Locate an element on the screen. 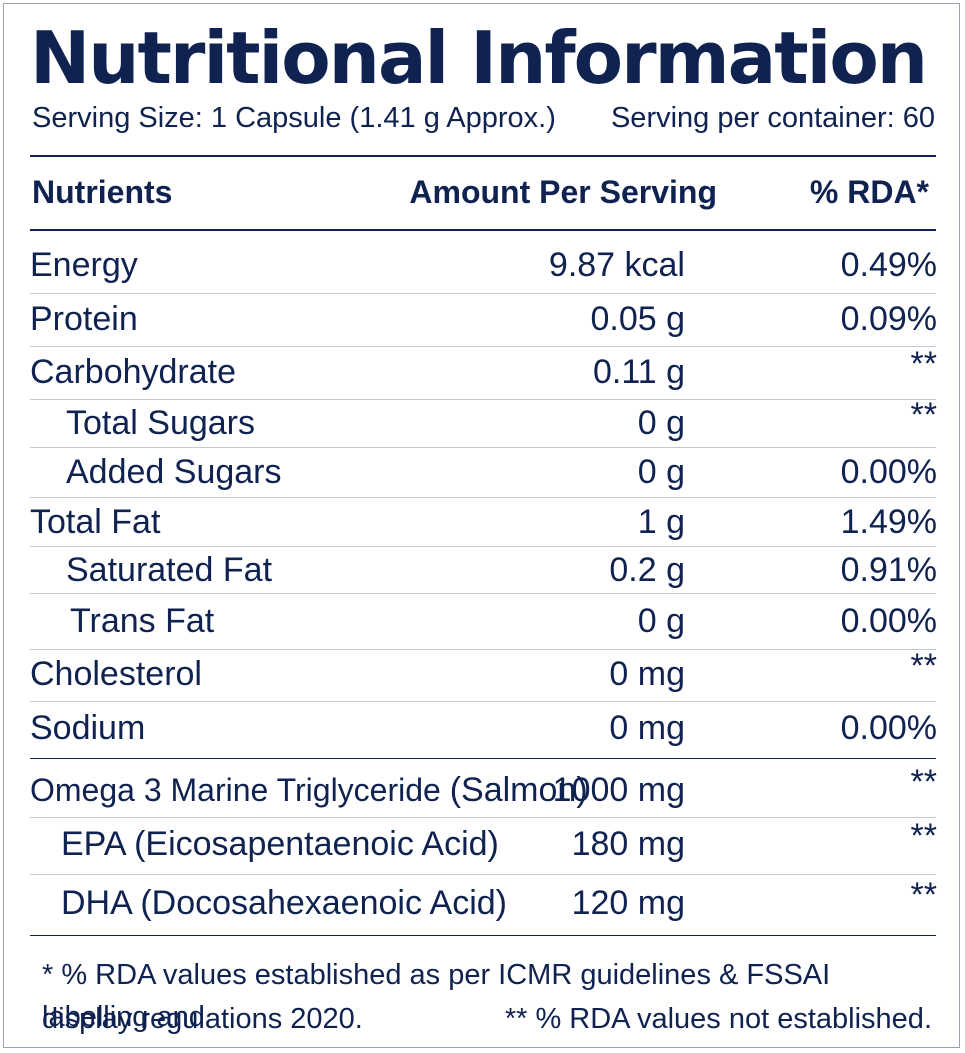 The width and height of the screenshot is (965, 1053). nutrient-name: Trans Fat is located at coordinates (142, 621).